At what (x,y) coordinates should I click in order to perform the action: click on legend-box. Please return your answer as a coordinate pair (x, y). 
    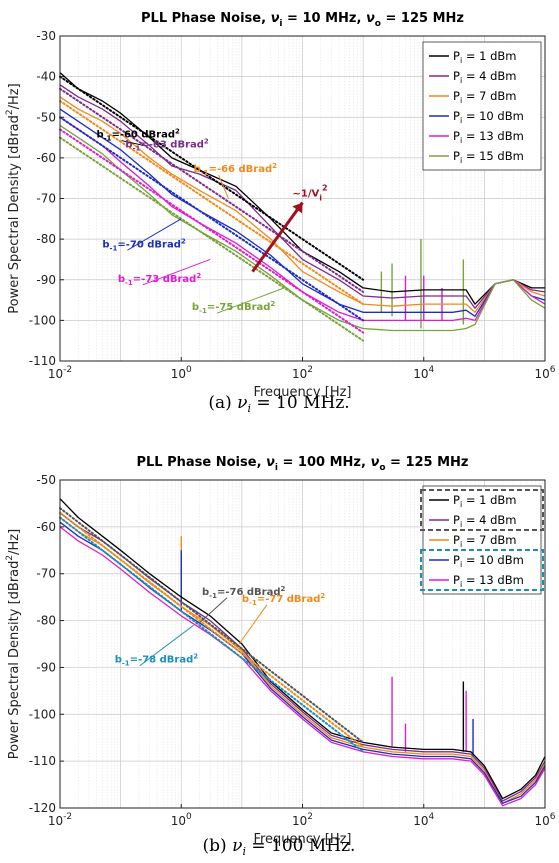
    Looking at the image, I should click on (482, 106).